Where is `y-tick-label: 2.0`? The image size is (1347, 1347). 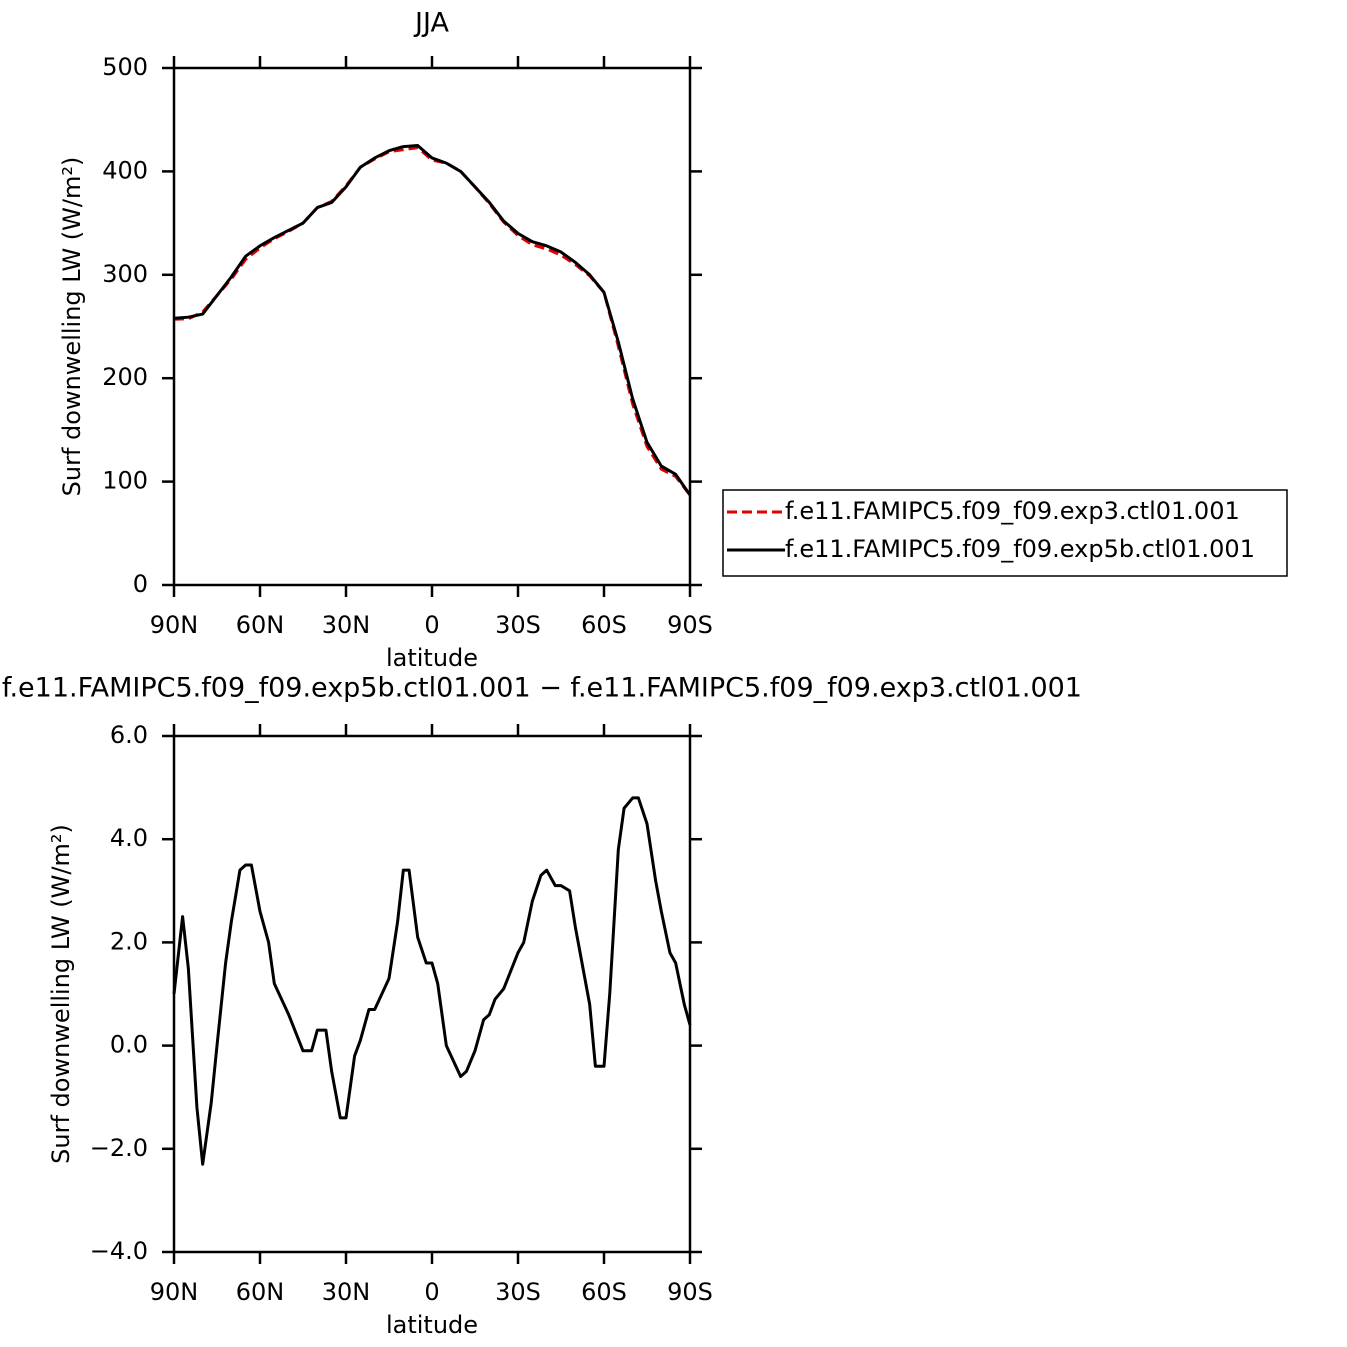 y-tick-label: 2.0 is located at coordinates (129, 941).